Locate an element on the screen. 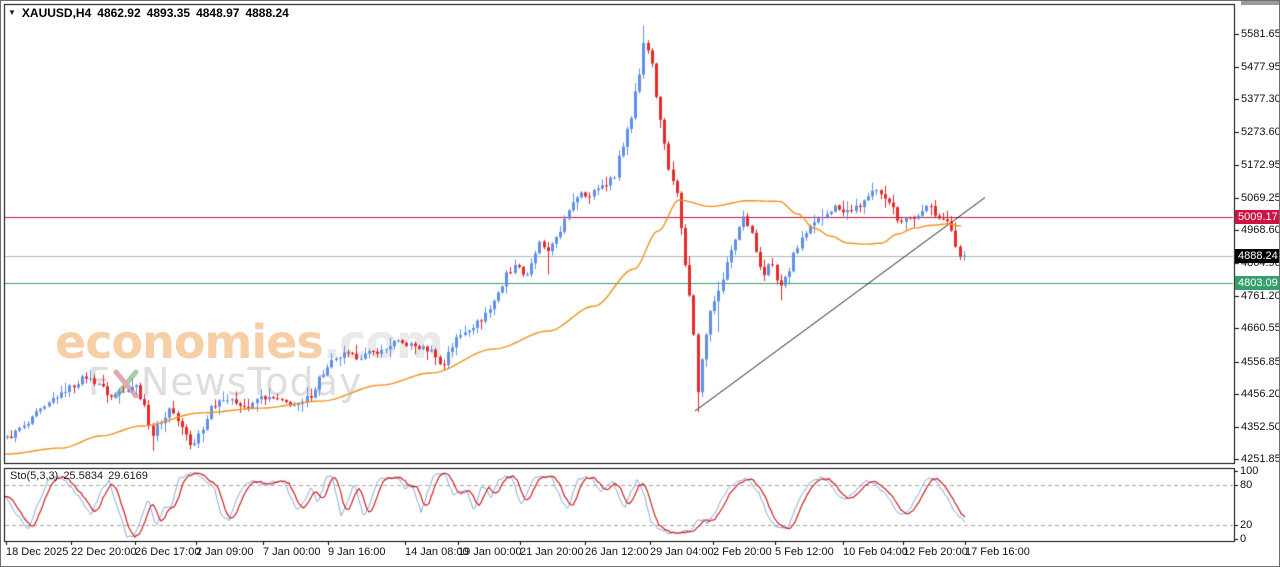 This screenshot has width=1280, height=567. price-tag: 4888.24 is located at coordinates (1257, 255).